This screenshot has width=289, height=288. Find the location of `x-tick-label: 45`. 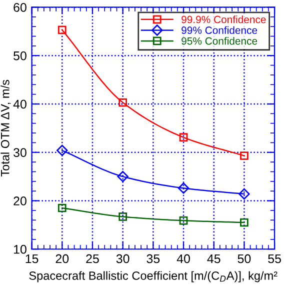

x-tick-label: 45 is located at coordinates (213, 259).